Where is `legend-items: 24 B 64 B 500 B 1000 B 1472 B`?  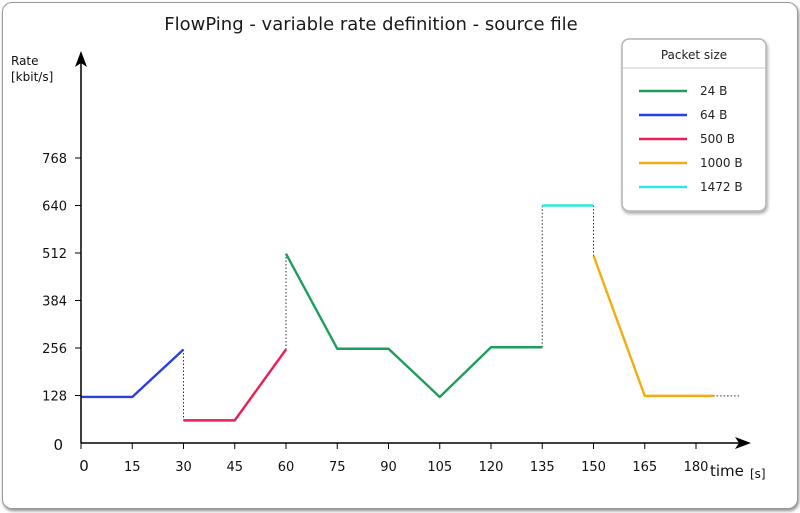 legend-items: 24 B 64 B 500 B 1000 B 1472 B is located at coordinates (691, 139).